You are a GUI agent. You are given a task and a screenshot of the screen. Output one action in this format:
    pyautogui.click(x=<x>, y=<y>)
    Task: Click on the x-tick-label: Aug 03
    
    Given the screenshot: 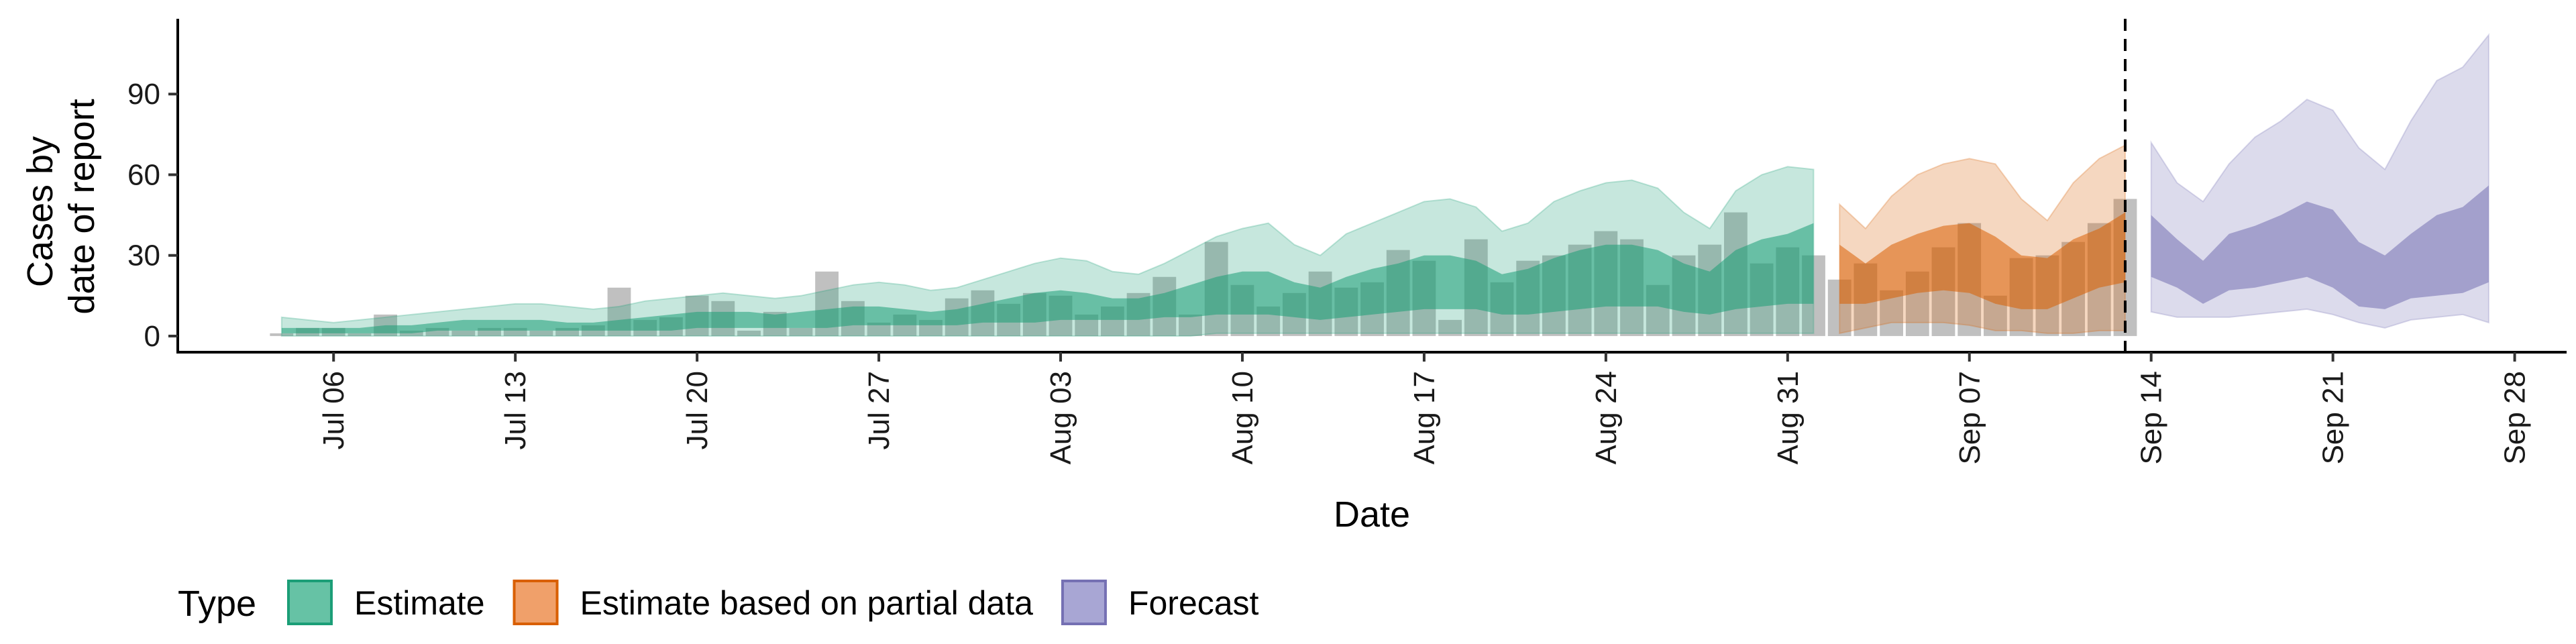 What is the action you would take?
    pyautogui.click(x=1060, y=417)
    